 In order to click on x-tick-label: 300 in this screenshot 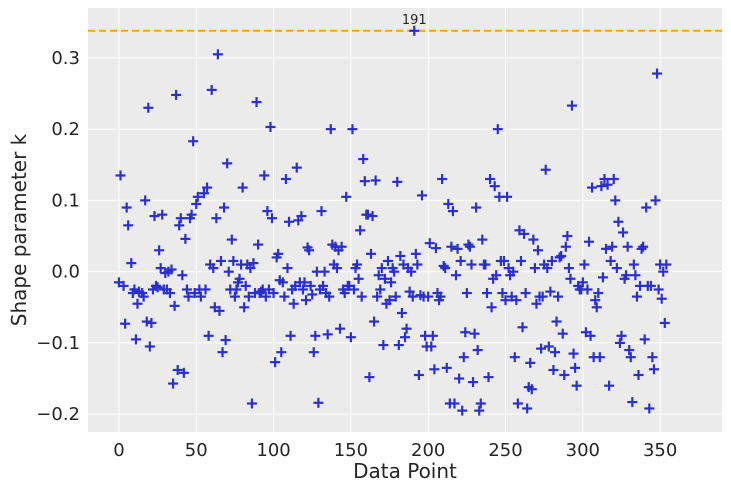, I will do `click(583, 450)`.